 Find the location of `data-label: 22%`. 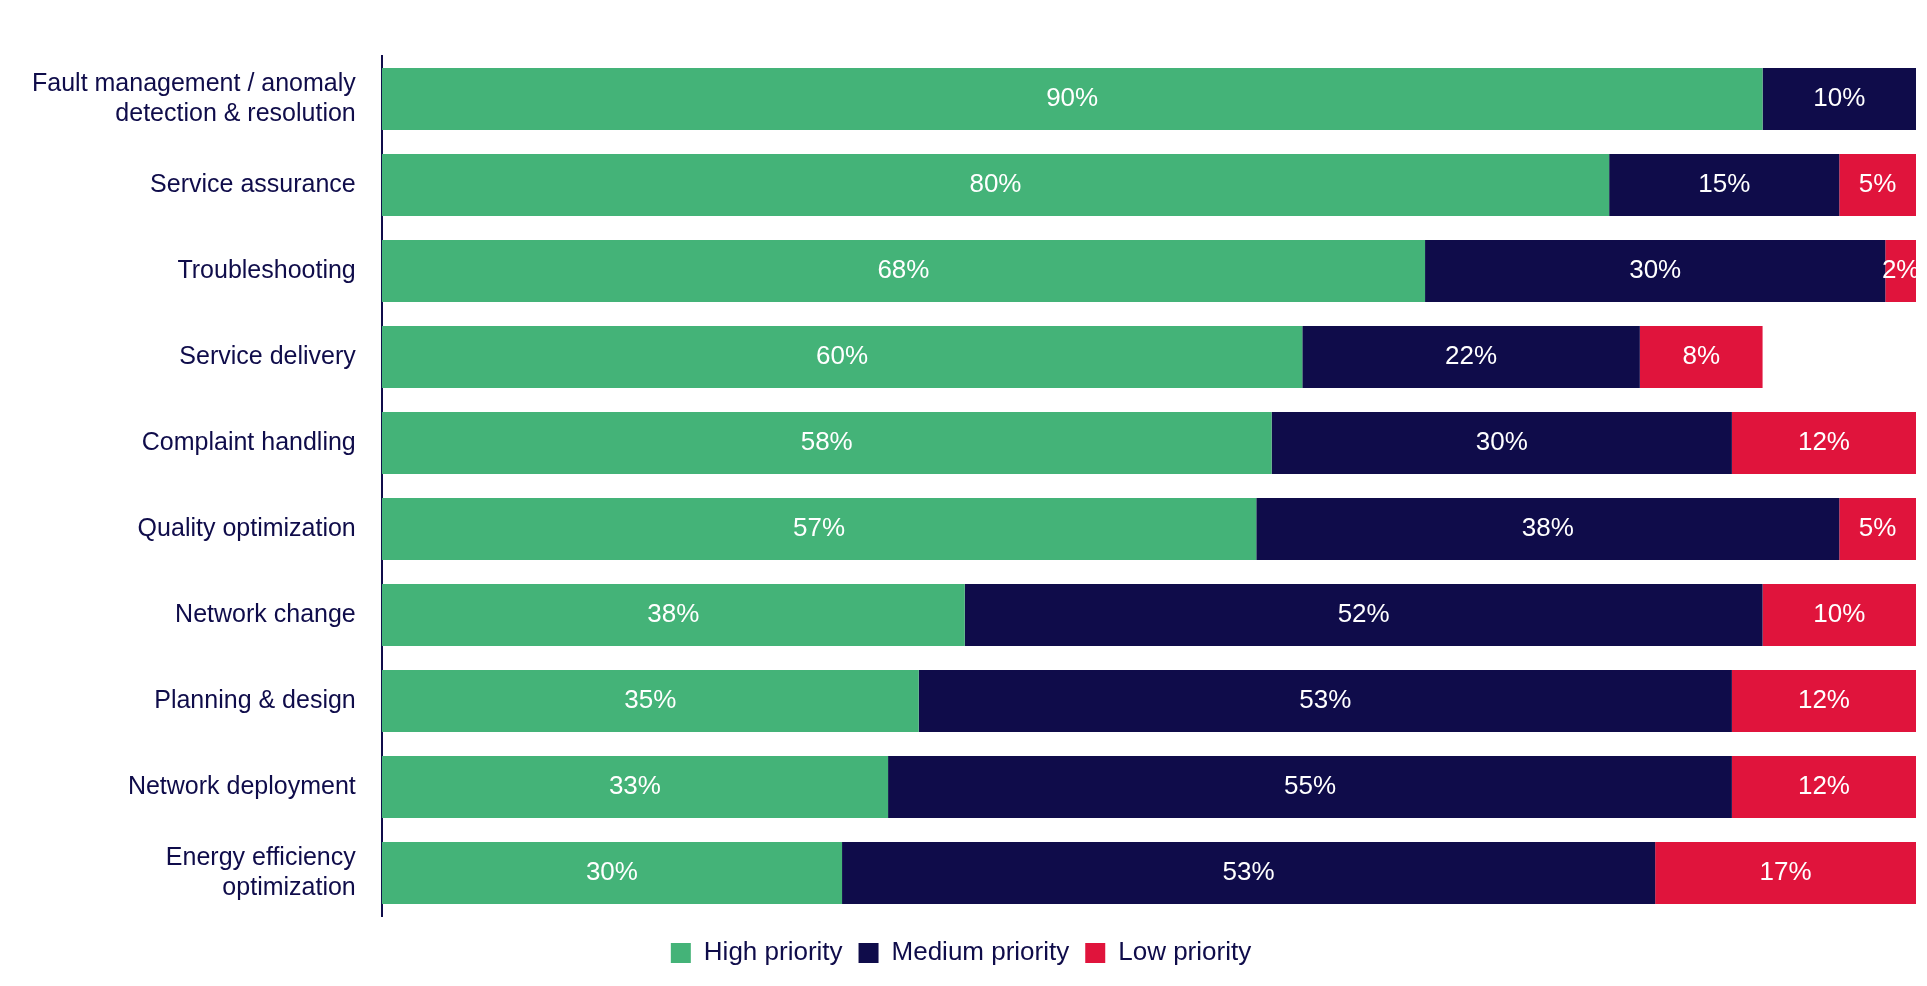

data-label: 22% is located at coordinates (1471, 355).